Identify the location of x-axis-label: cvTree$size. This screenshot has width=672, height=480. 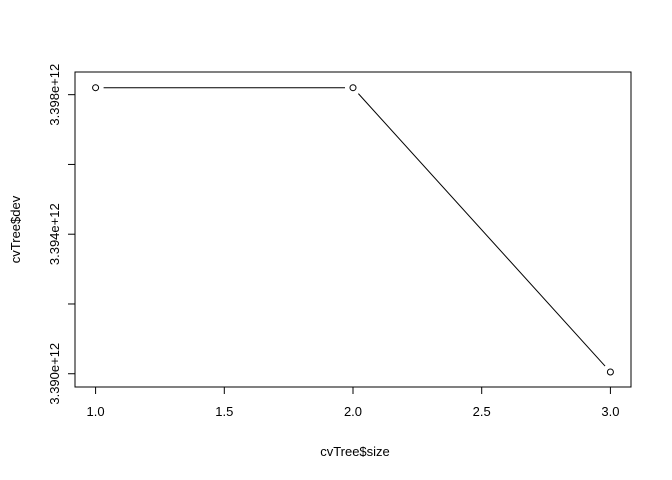
(355, 451).